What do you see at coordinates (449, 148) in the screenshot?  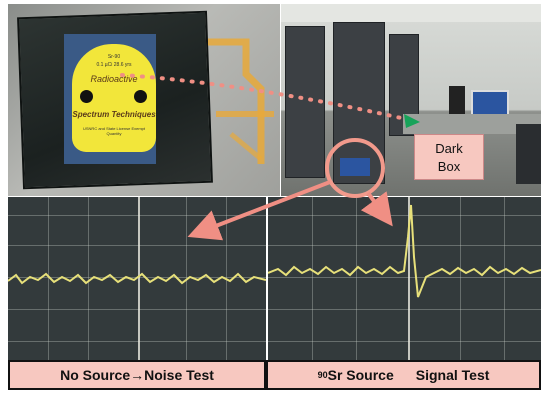 I see `dark-box-label-line1: Dark` at bounding box center [449, 148].